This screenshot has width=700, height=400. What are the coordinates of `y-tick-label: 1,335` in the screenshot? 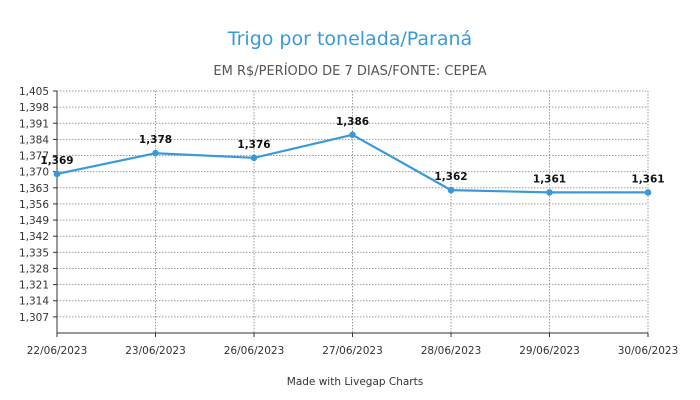 It's located at (34, 253).